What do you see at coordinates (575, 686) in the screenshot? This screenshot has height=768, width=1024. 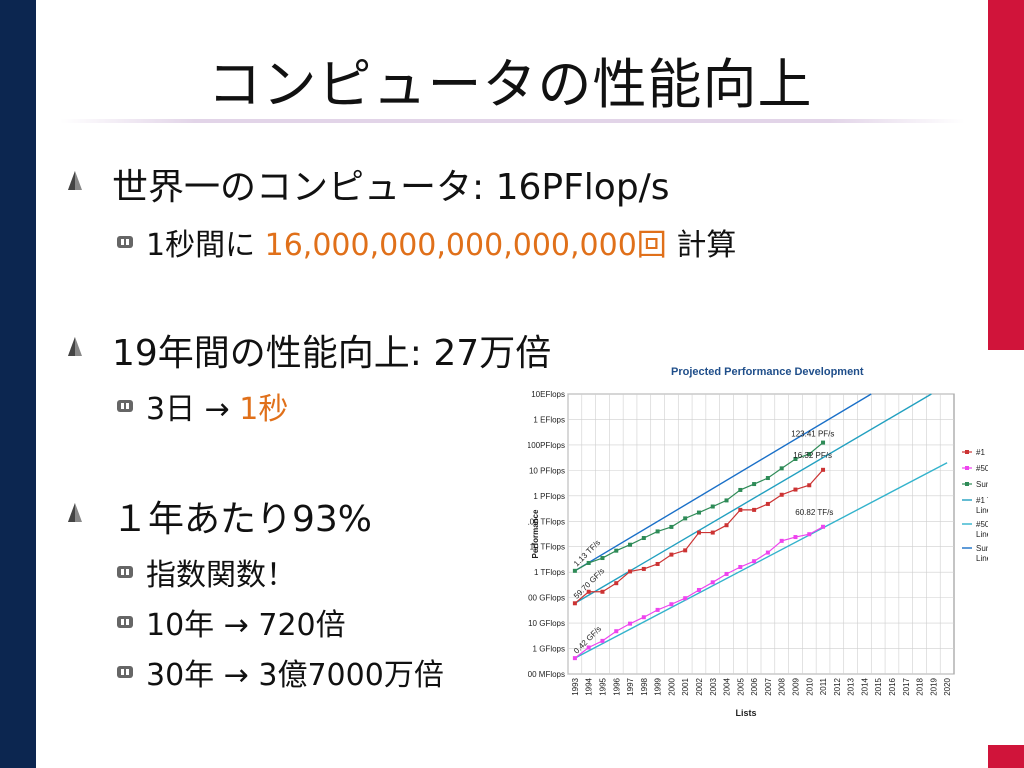 I see `x-tick-label: 1993` at bounding box center [575, 686].